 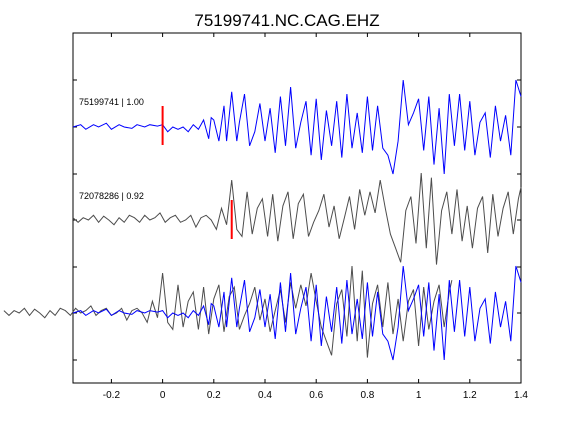 I want to click on x-tick-label: 1, so click(x=419, y=395).